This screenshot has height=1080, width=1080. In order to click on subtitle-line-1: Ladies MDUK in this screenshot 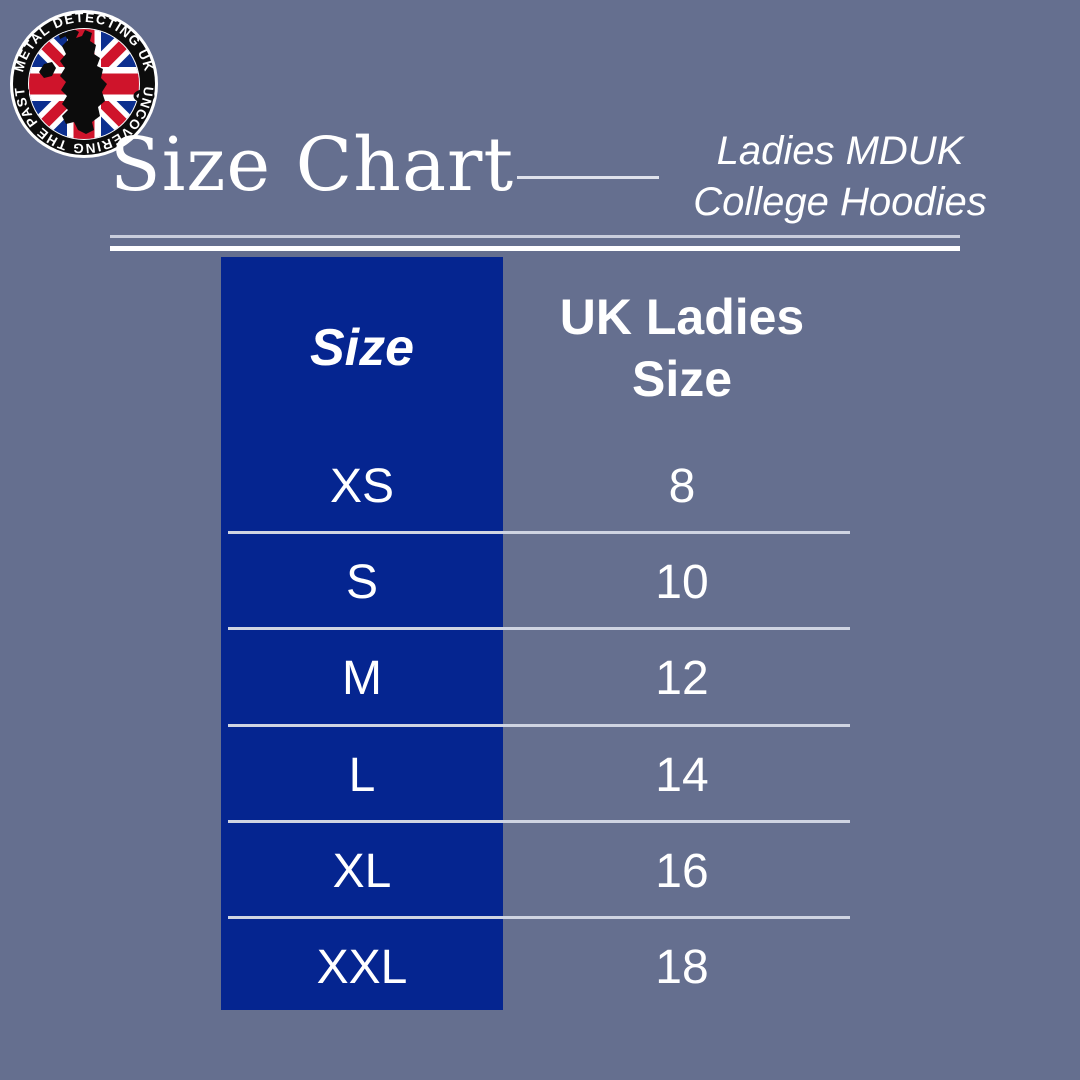, I will do `click(840, 151)`.